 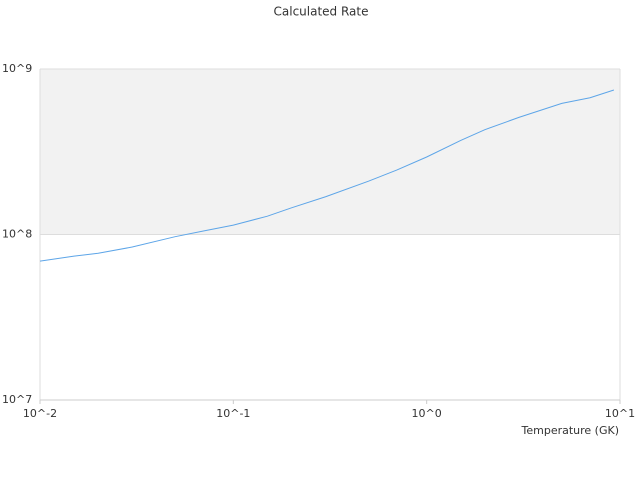 What do you see at coordinates (620, 413) in the screenshot?
I see `x-tick-label: 10^1` at bounding box center [620, 413].